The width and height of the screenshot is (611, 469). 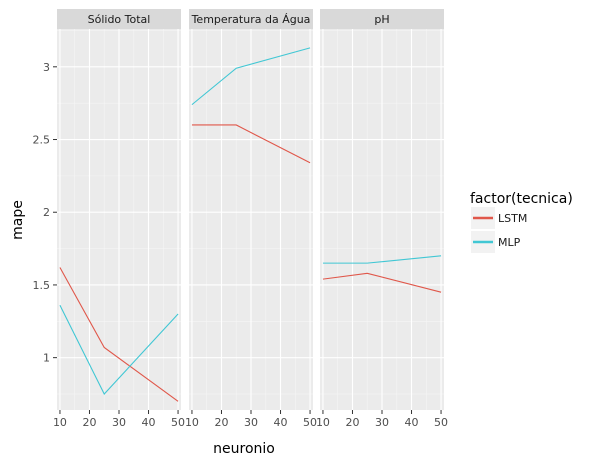 What do you see at coordinates (46, 358) in the screenshot?
I see `y-tick-label: 1` at bounding box center [46, 358].